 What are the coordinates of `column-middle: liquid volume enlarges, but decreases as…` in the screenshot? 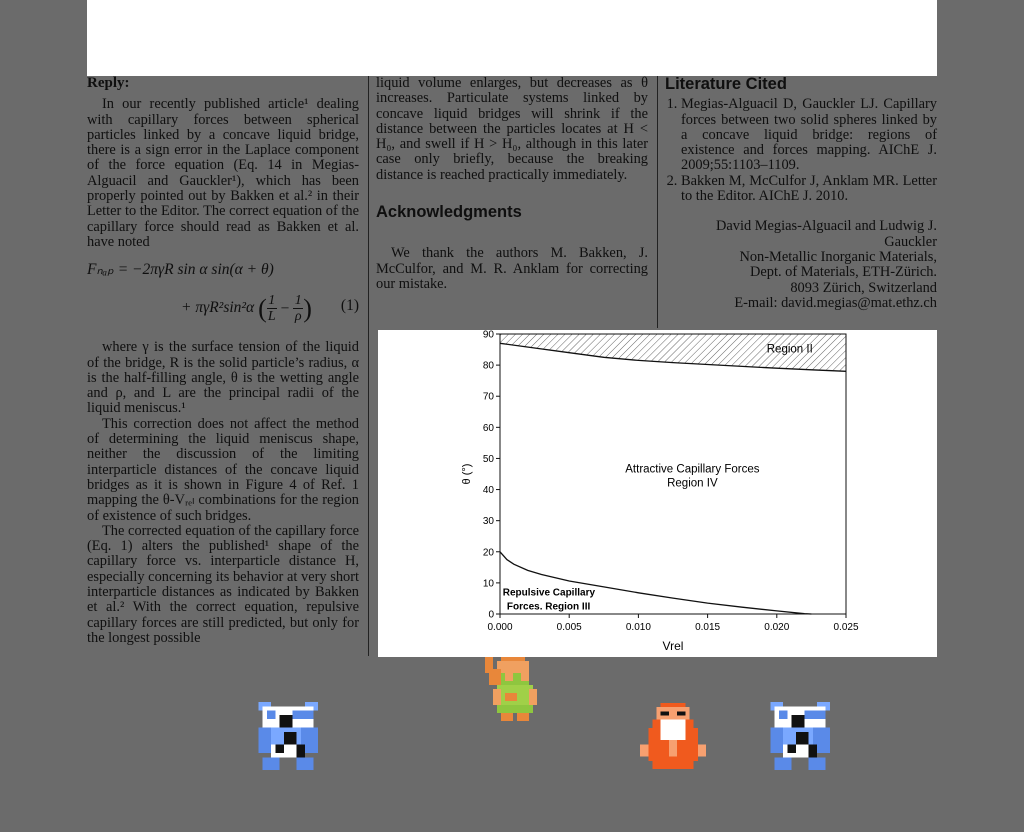 It's located at (512, 183).